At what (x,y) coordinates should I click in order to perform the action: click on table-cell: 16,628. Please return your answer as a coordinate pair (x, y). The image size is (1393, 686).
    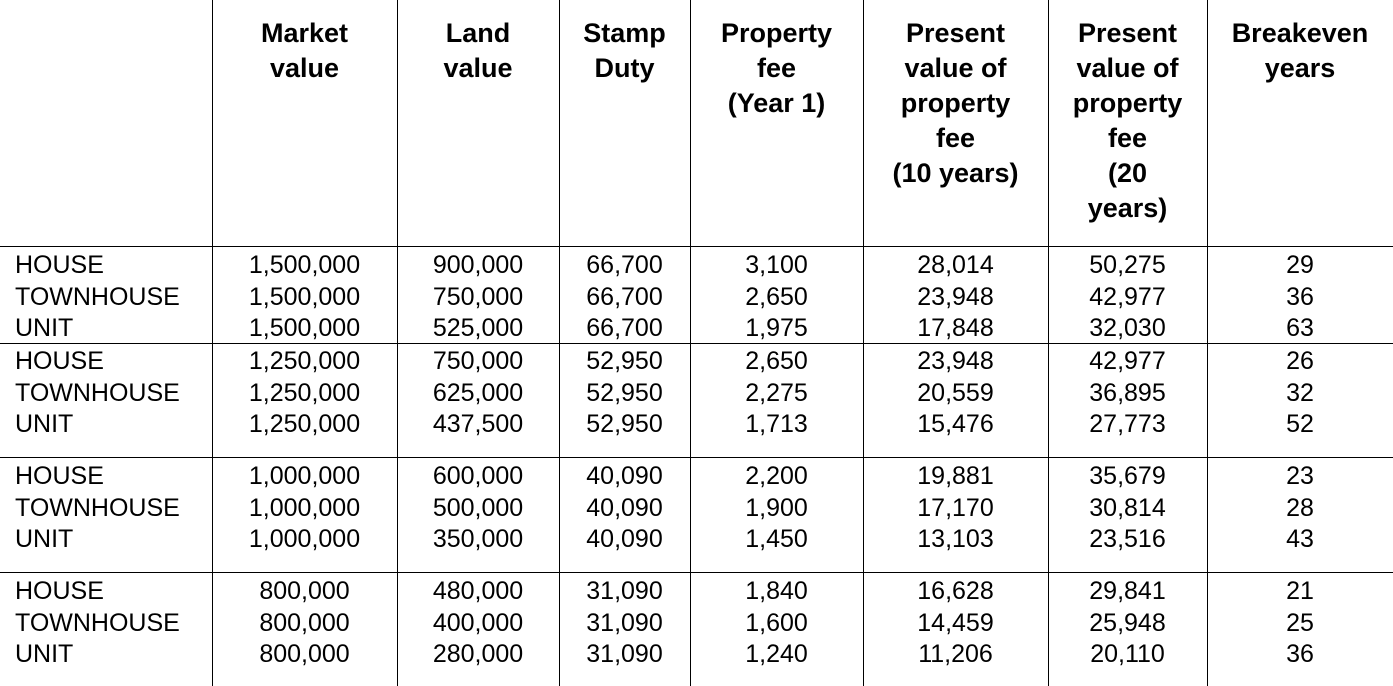
    Looking at the image, I should click on (955, 591).